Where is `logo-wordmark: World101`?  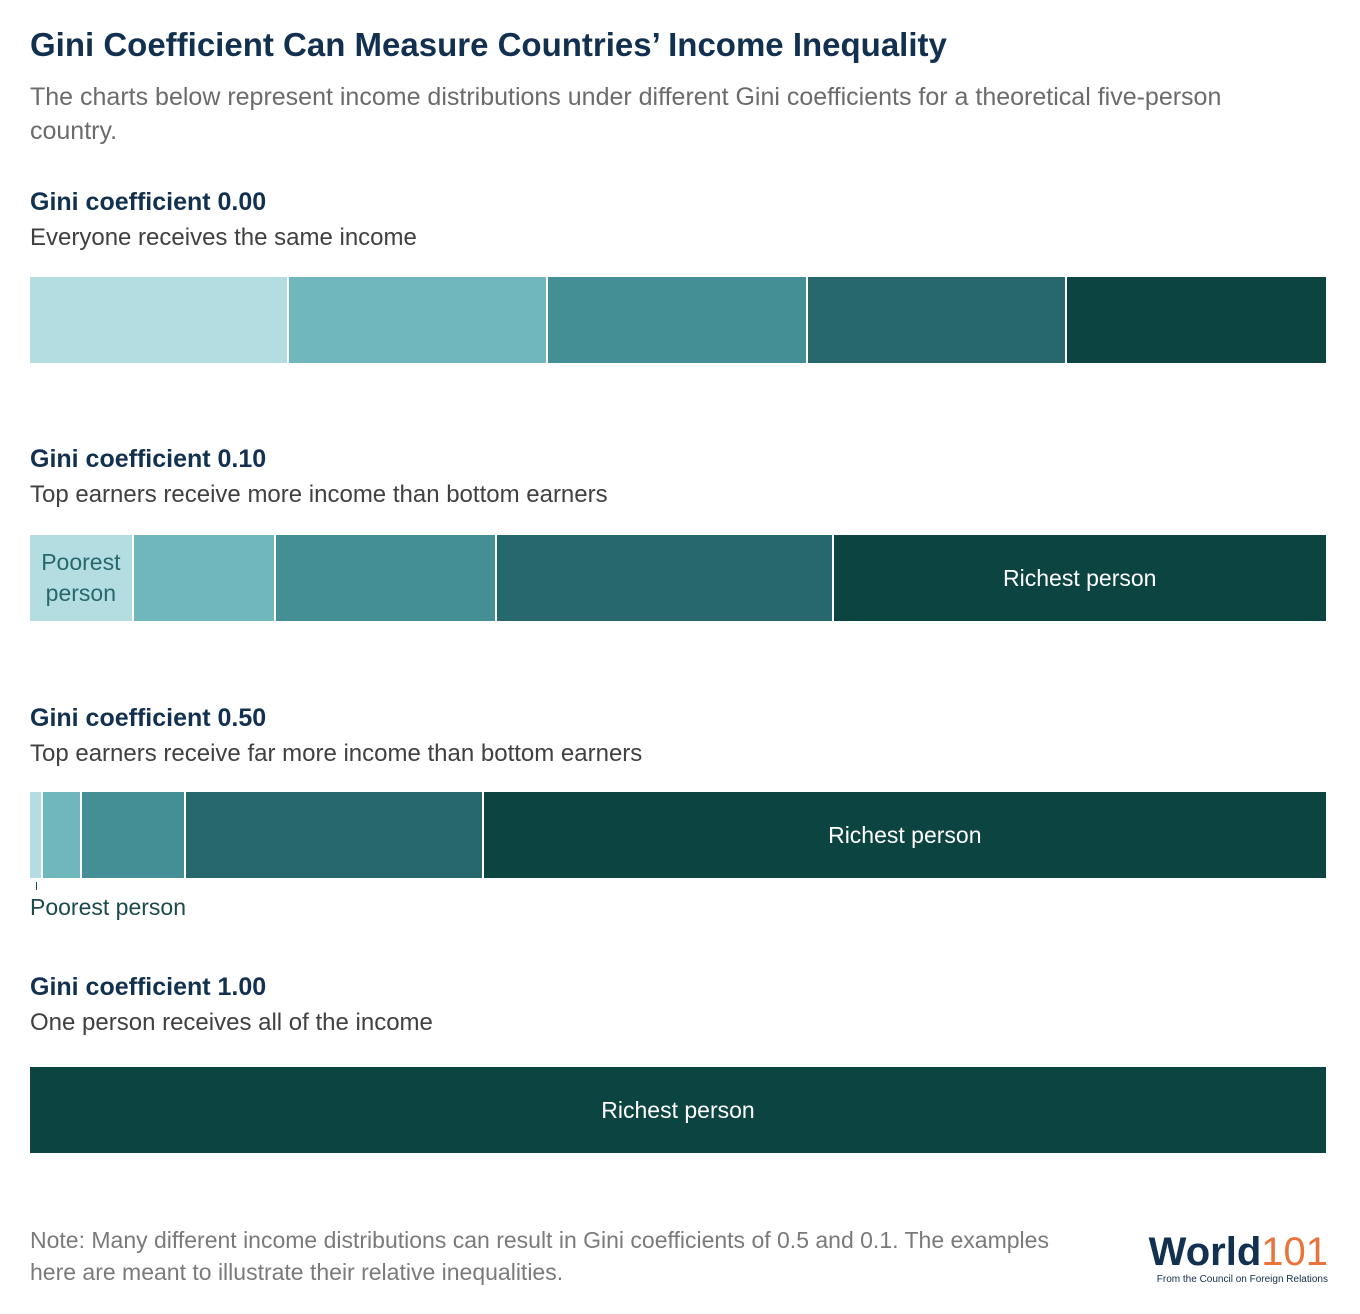
logo-wordmark: World101 is located at coordinates (1238, 1252).